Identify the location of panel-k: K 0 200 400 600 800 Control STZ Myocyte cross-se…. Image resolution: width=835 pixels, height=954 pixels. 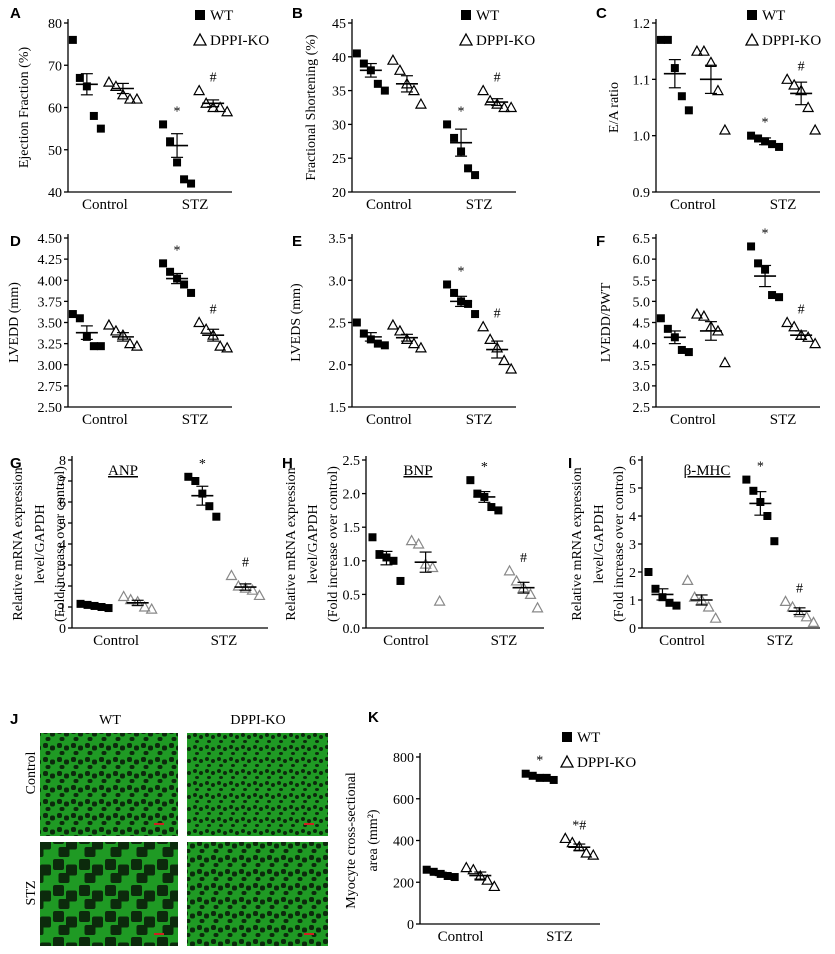
(490, 827).